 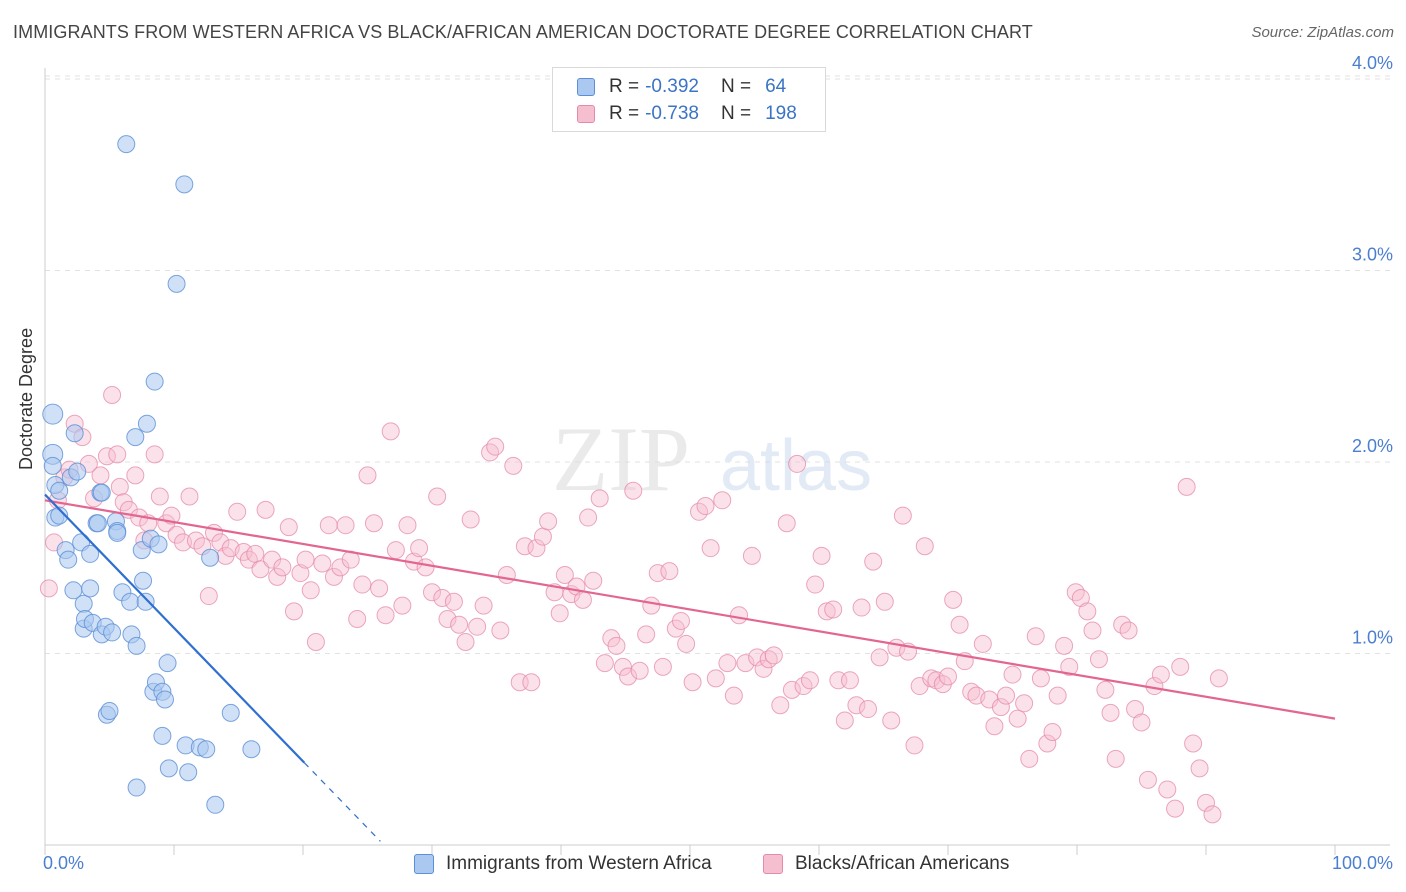 What do you see at coordinates (424, 864) in the screenshot?
I see `bottom-legend-swatch-blue` at bounding box center [424, 864].